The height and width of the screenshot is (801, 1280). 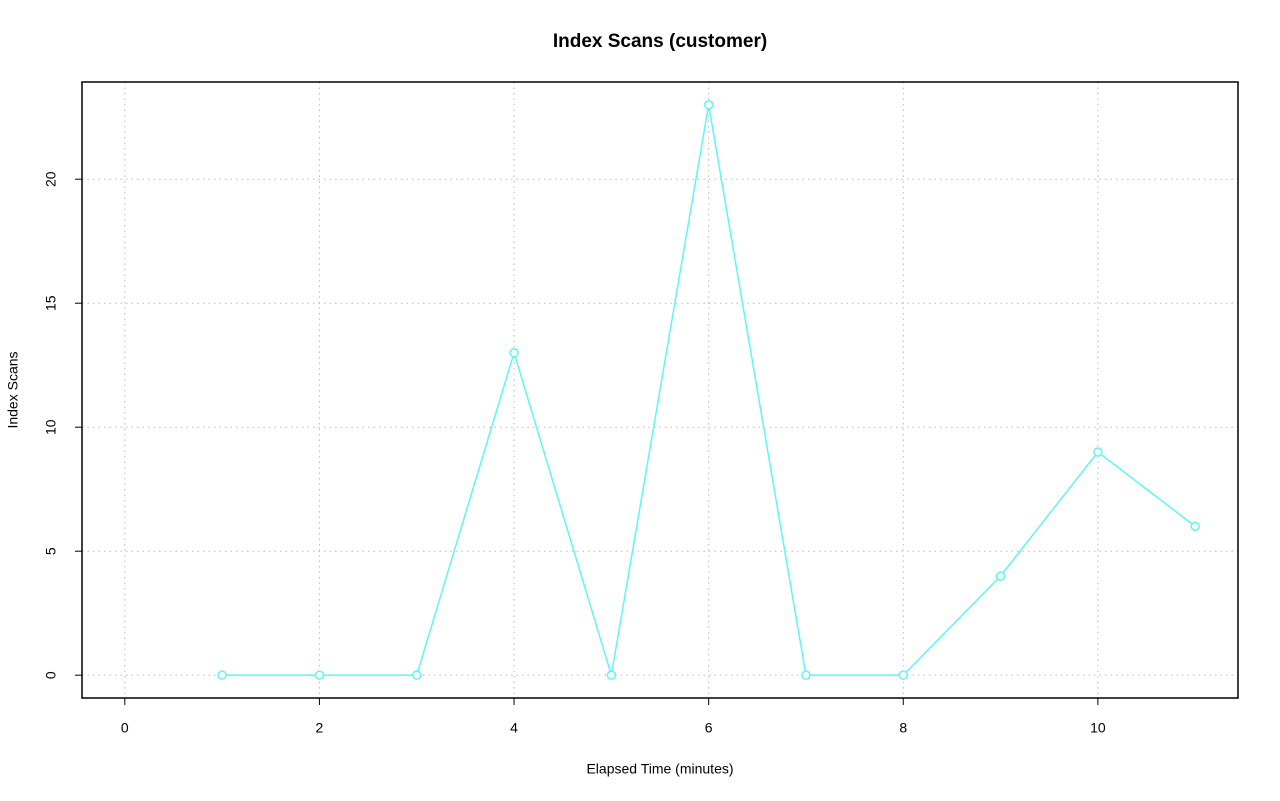 What do you see at coordinates (51, 551) in the screenshot?
I see `y-tick-label: 5` at bounding box center [51, 551].